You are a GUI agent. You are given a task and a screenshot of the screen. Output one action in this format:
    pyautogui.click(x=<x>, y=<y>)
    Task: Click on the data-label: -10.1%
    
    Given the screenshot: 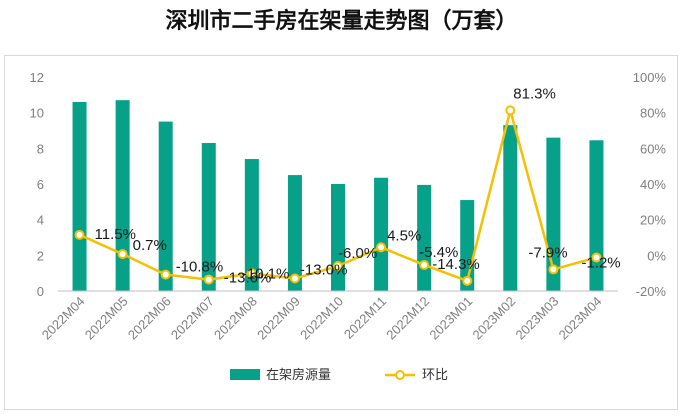 What is the action you would take?
    pyautogui.click(x=266, y=273)
    